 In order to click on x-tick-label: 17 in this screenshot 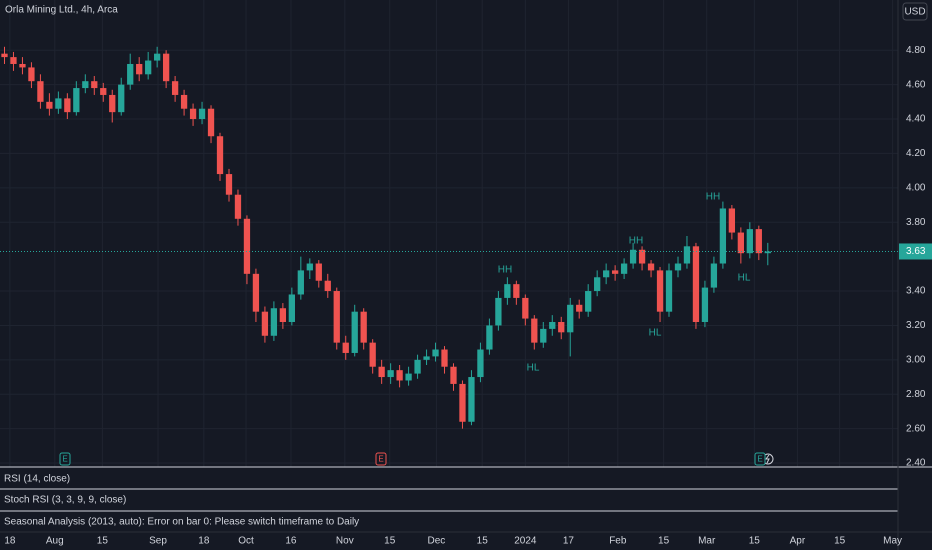, I will do `click(569, 541)`.